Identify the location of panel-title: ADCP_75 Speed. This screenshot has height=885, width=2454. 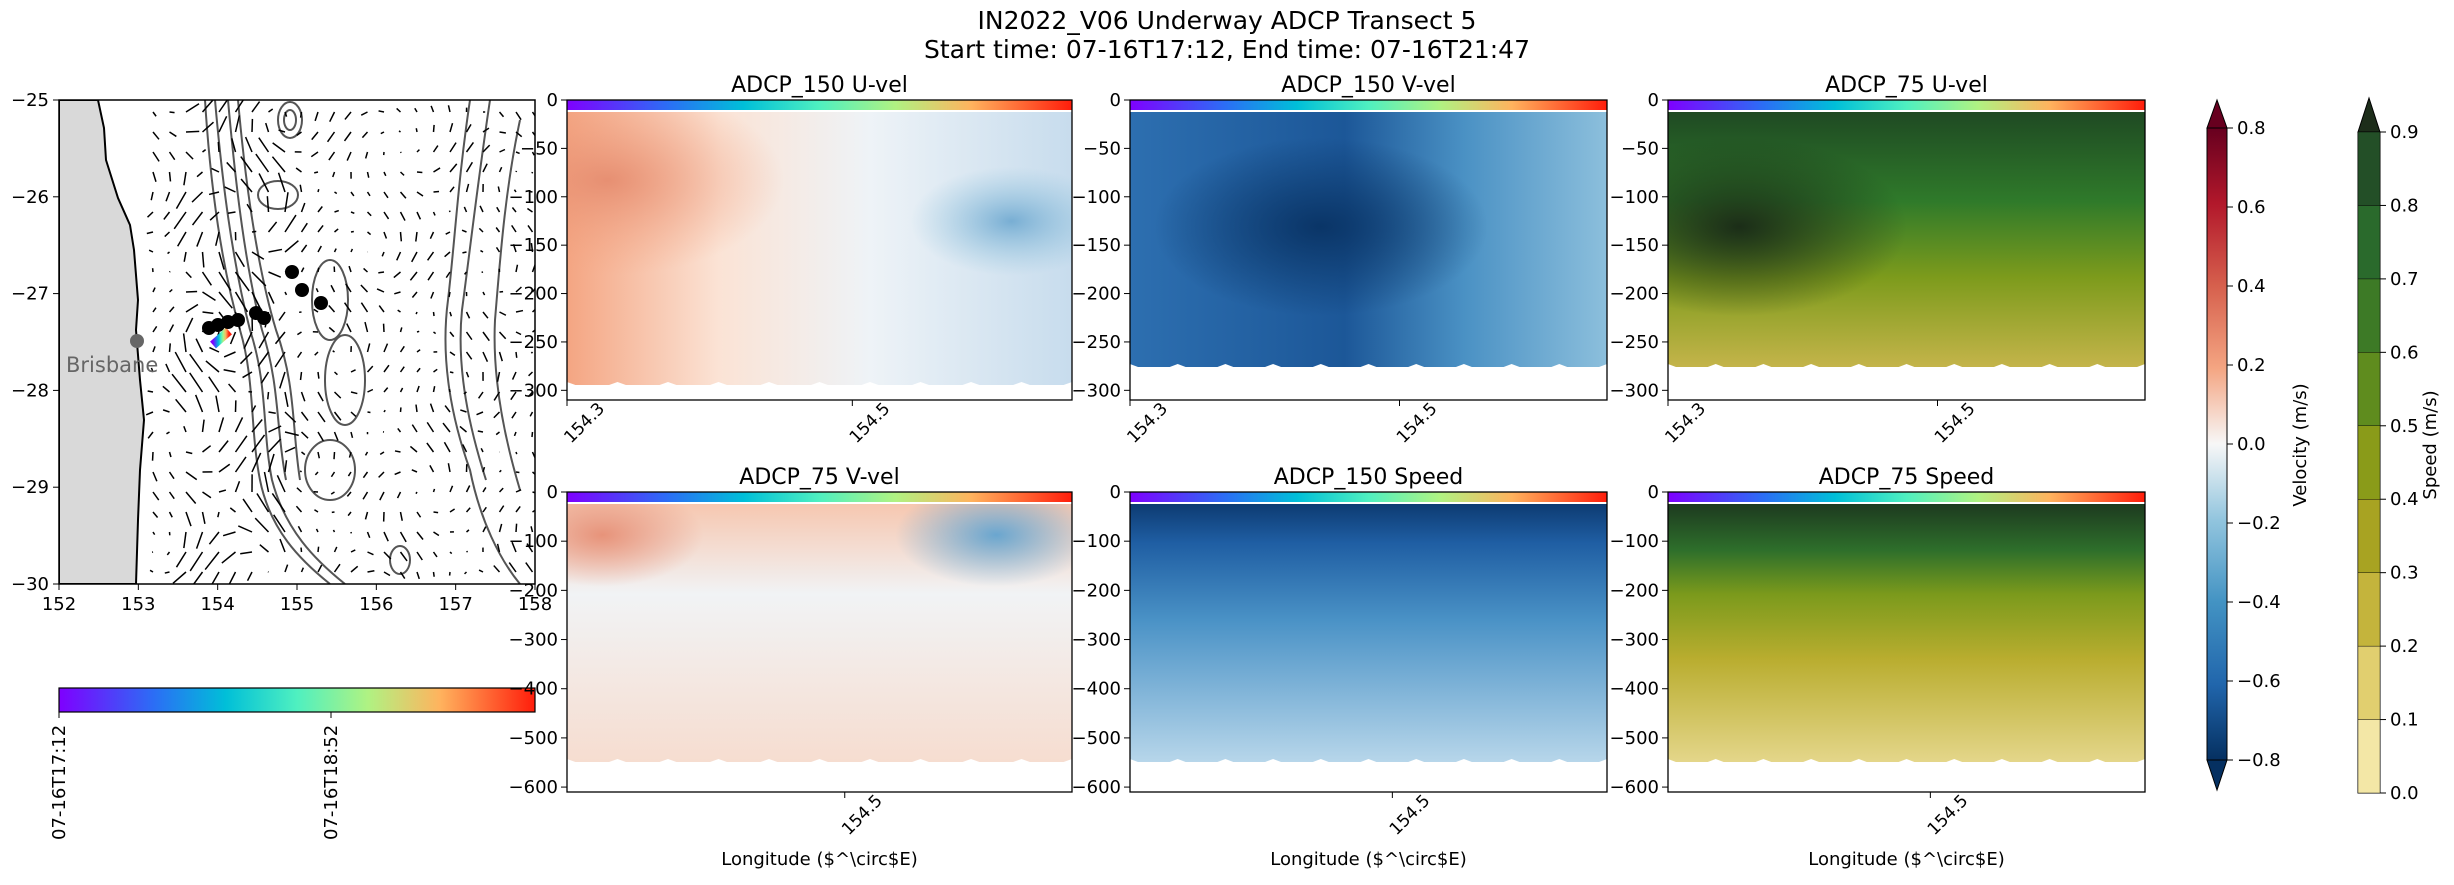
(1907, 477).